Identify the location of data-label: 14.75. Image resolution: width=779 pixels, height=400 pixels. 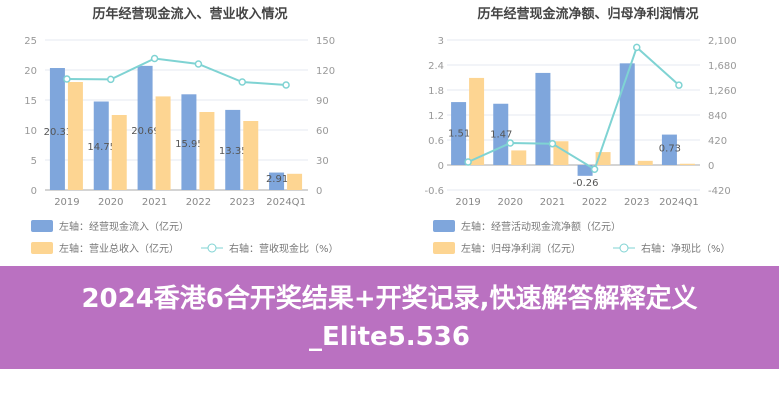
(101, 147).